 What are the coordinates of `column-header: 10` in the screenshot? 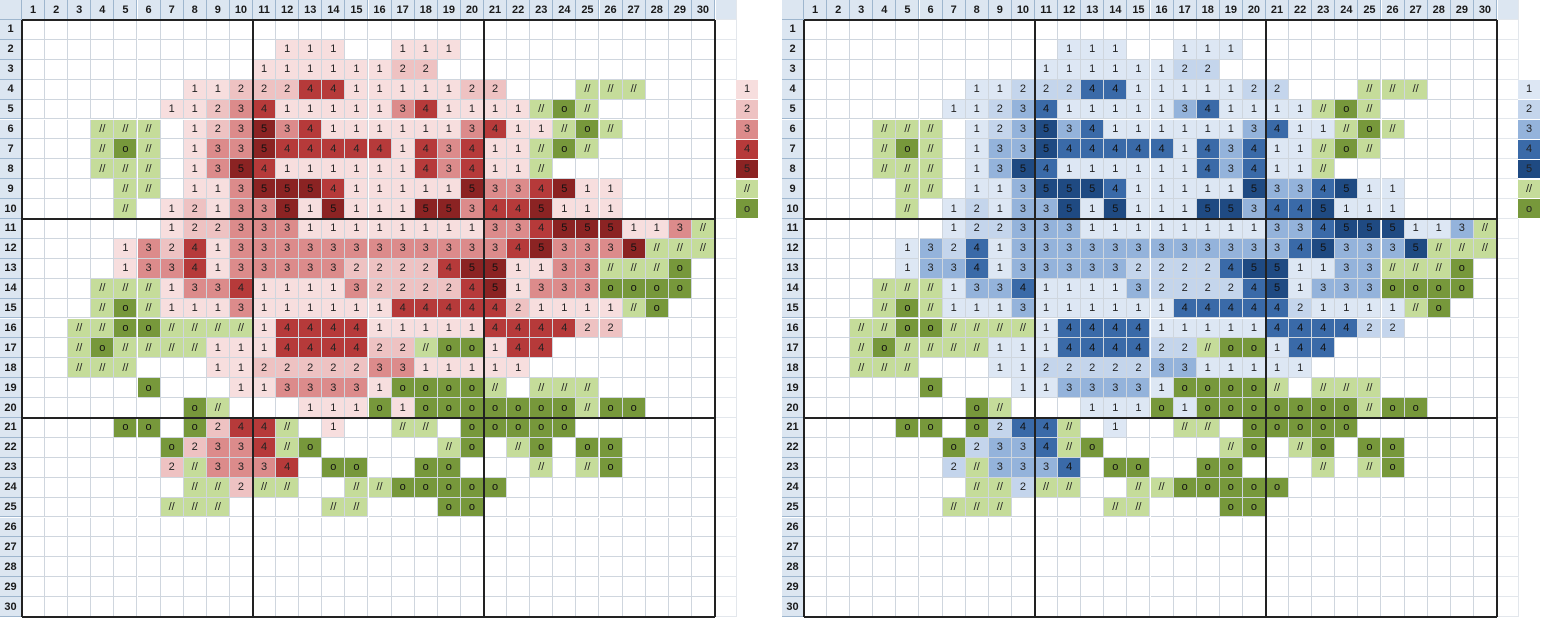 It's located at (241, 10).